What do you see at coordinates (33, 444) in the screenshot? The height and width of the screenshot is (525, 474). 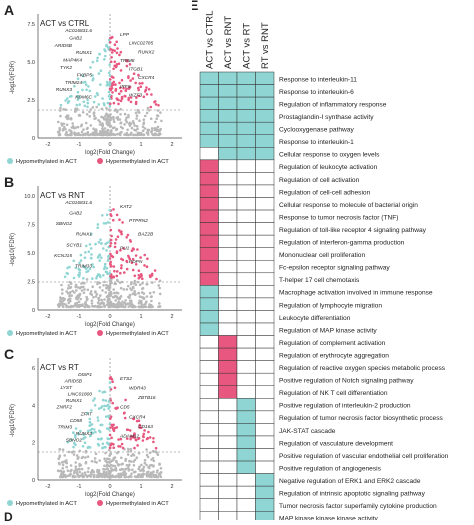 I see `y-tick-label: 2` at bounding box center [33, 444].